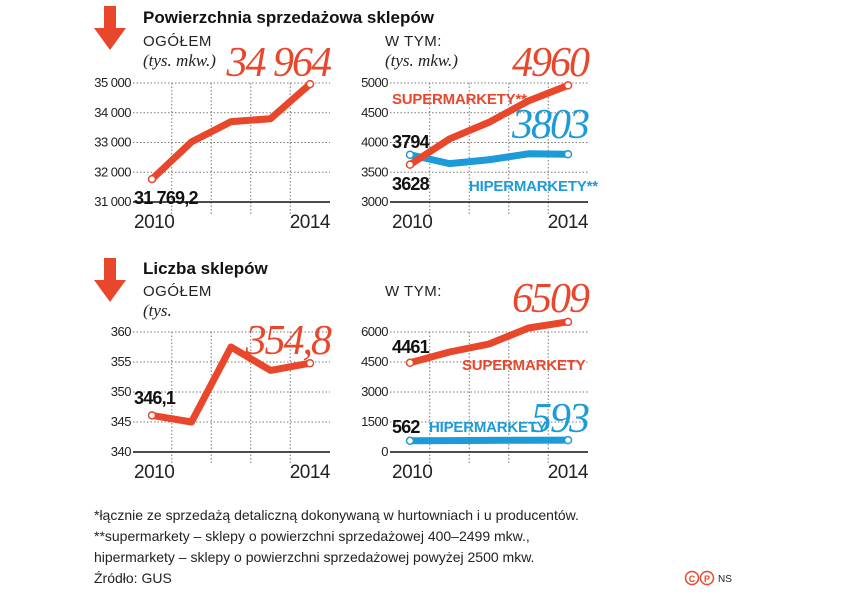 Image resolution: width=845 pixels, height=606 pixels. I want to click on start-value: 31 769,2, so click(166, 198).